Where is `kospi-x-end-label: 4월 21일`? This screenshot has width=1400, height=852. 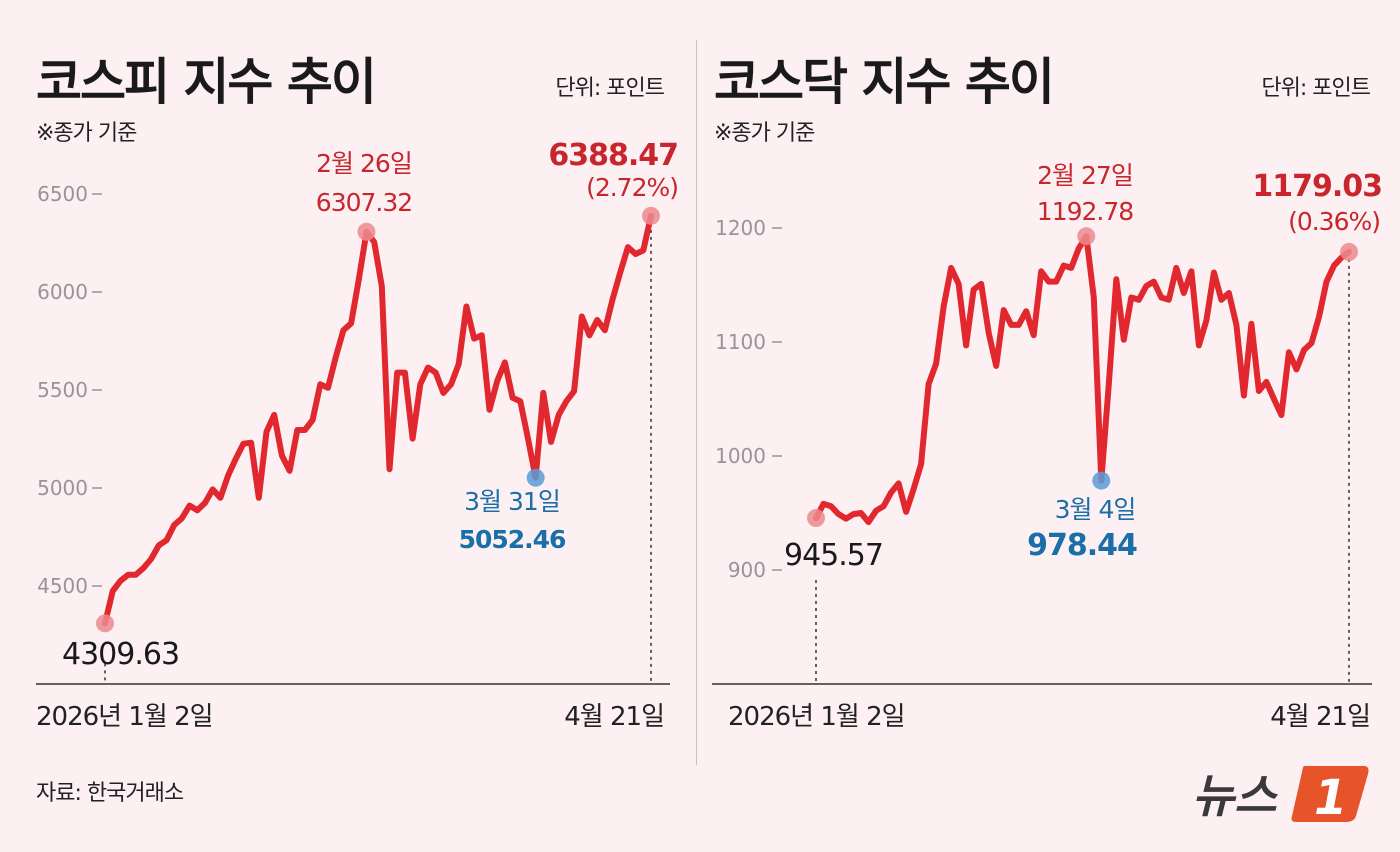
kospi-x-end-label: 4월 21일 is located at coordinates (614, 717).